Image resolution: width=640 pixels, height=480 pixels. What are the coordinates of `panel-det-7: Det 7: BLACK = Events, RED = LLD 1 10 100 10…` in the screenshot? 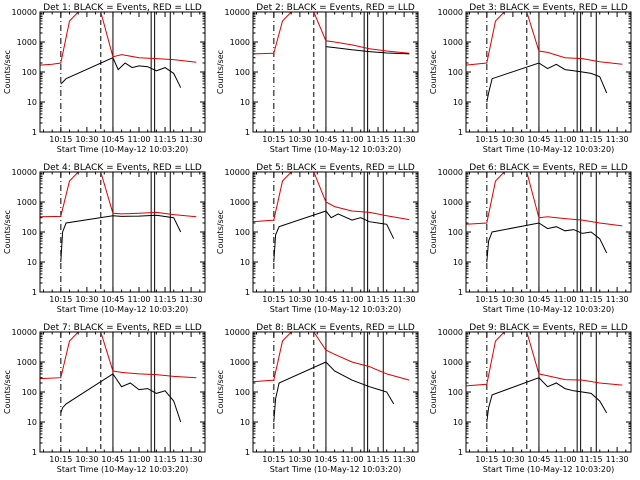 It's located at (104, 398).